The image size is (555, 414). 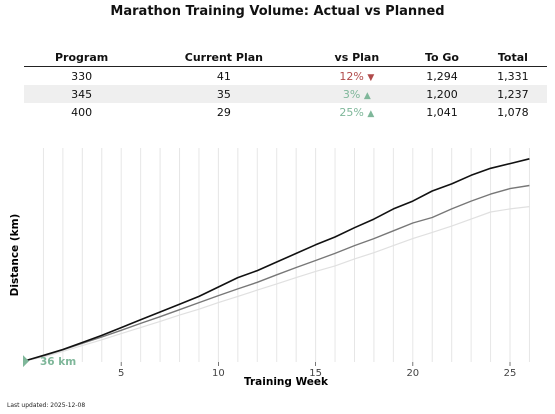 I want to click on start-marker-icon, so click(x=26, y=361).